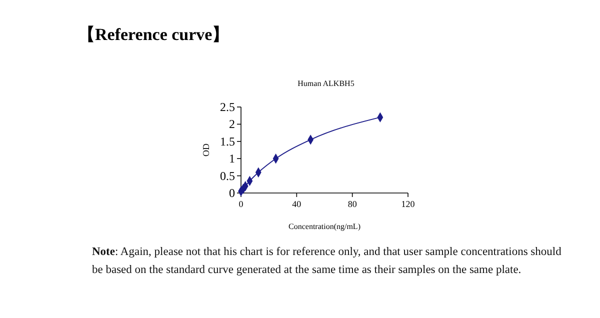 The height and width of the screenshot is (318, 600). I want to click on y-tick-label: 2, so click(232, 124).